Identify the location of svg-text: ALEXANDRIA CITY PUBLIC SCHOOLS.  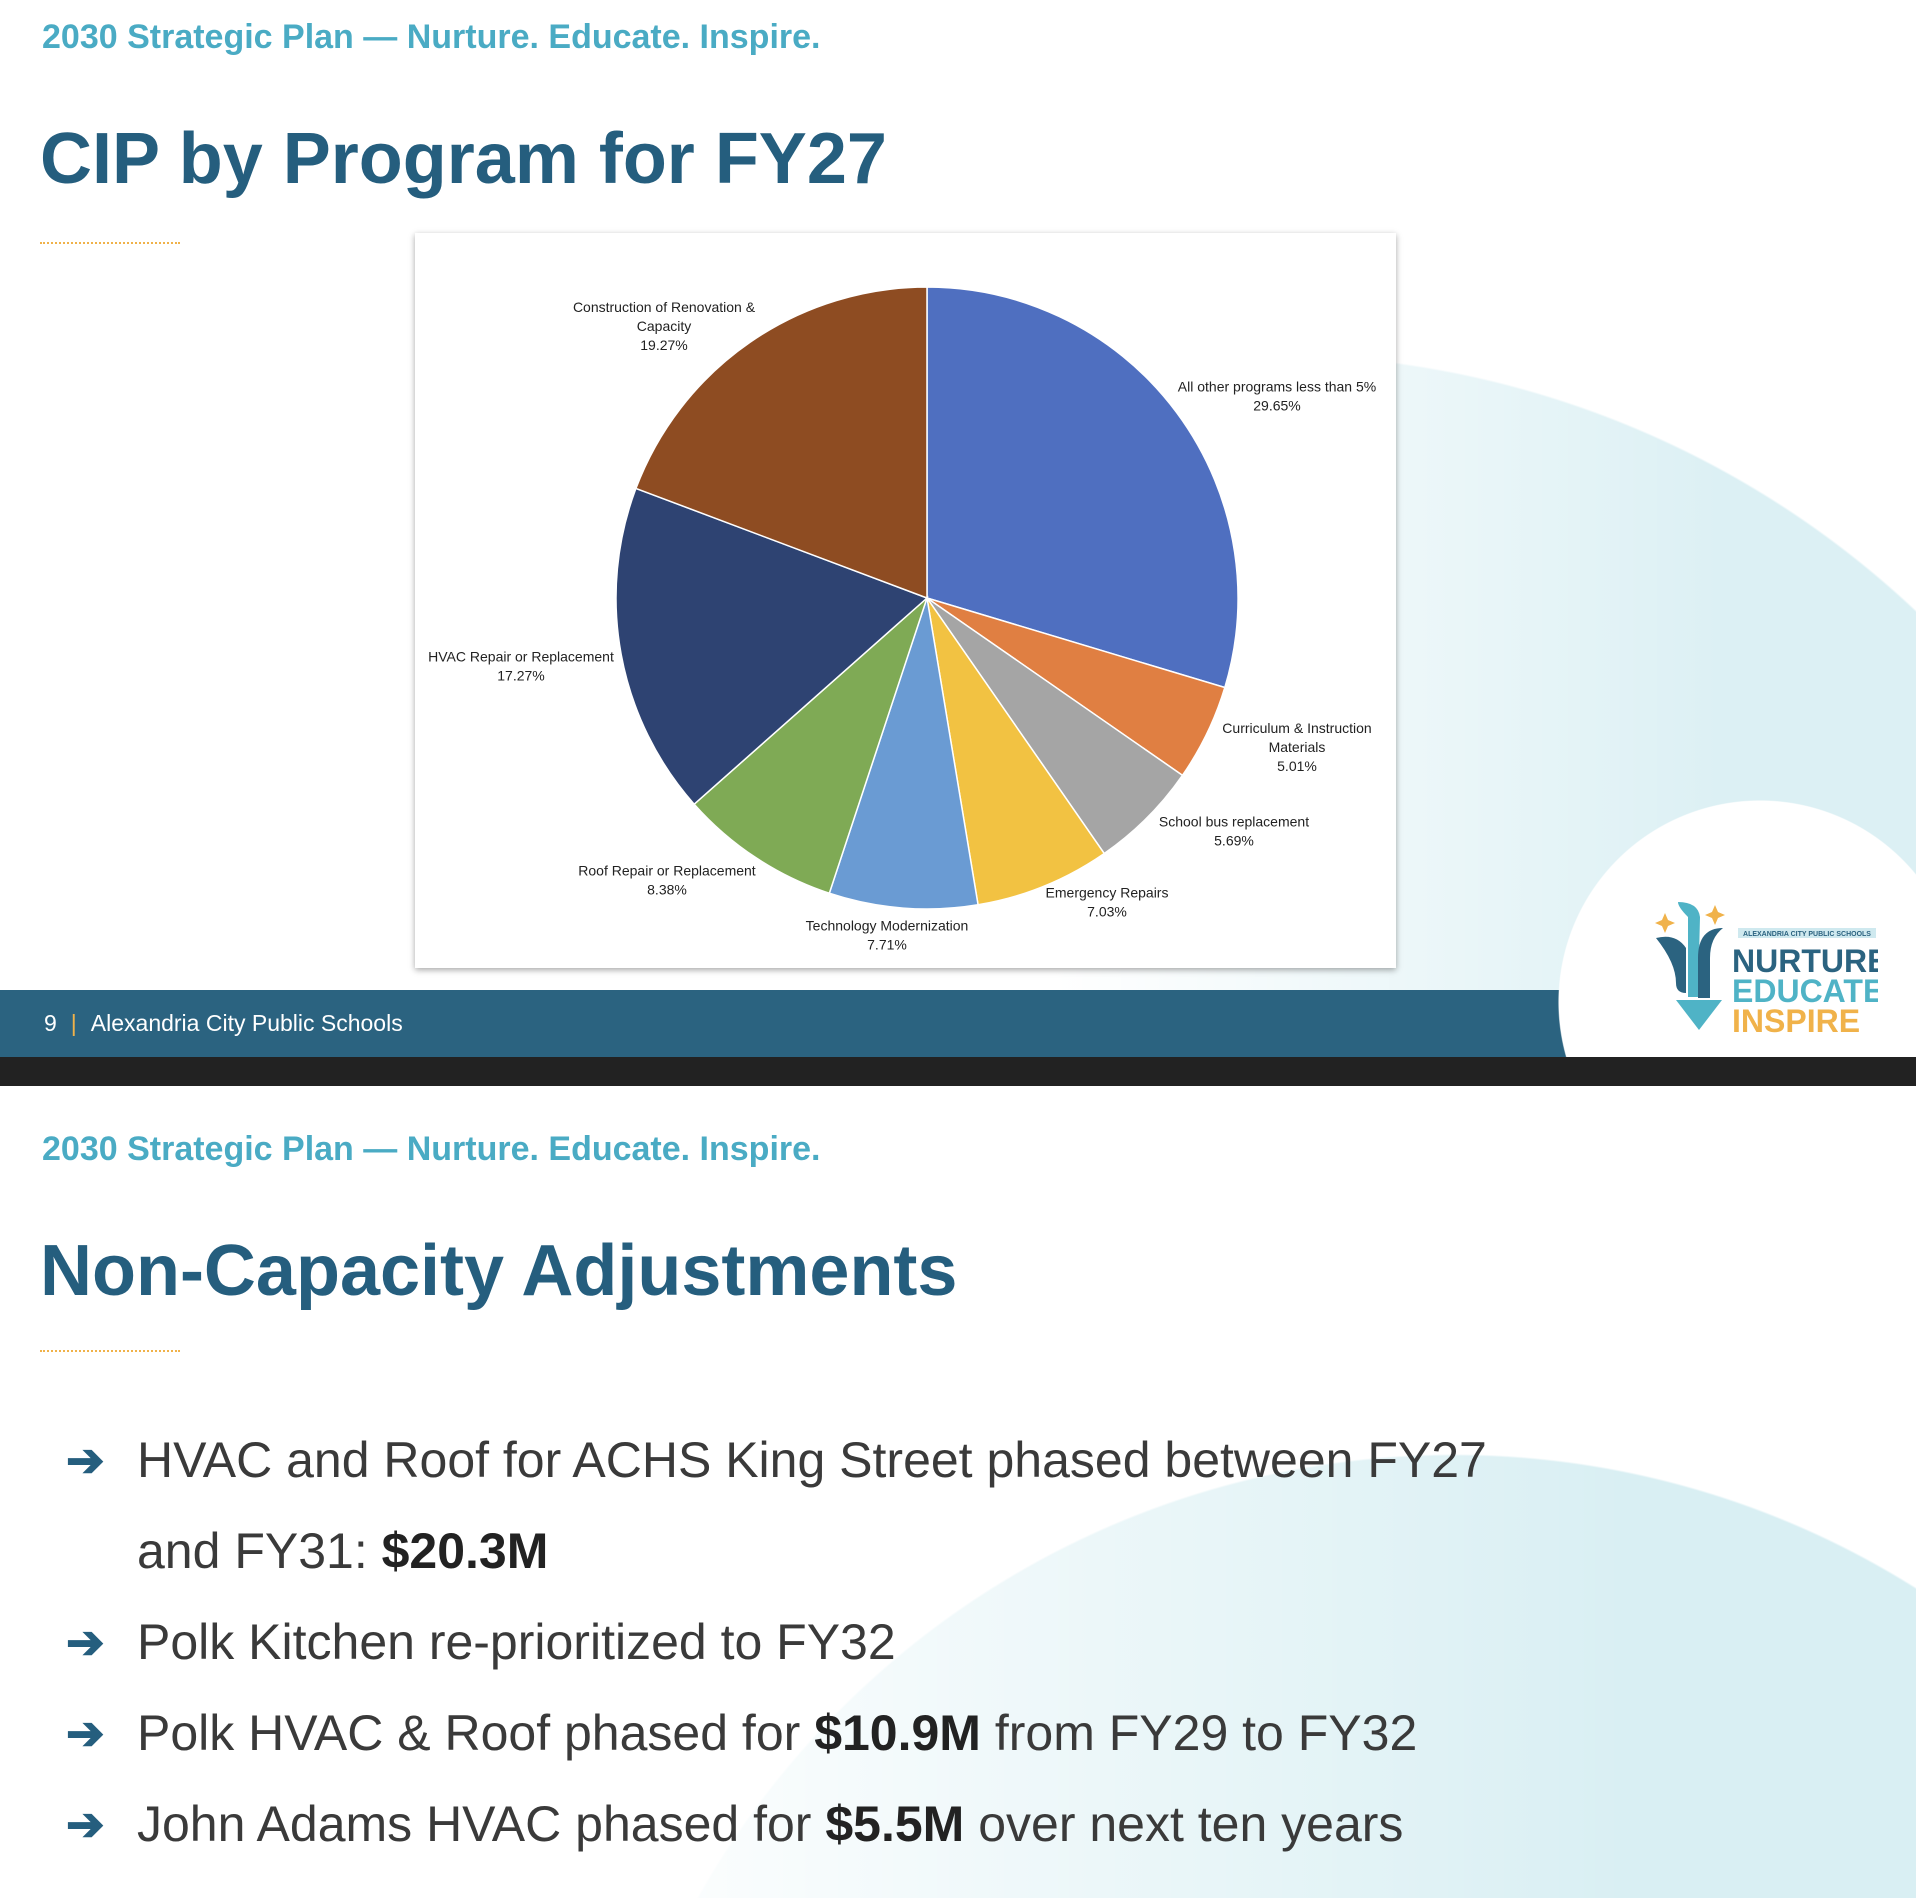
(1807, 934).